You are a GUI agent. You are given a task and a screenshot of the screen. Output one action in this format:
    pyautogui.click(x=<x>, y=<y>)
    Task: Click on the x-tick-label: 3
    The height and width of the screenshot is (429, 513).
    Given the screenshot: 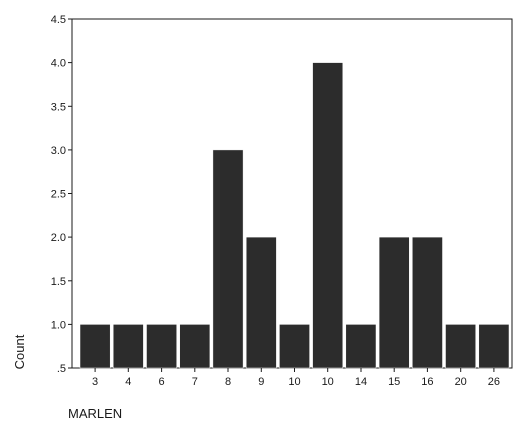 What is the action you would take?
    pyautogui.click(x=95, y=382)
    